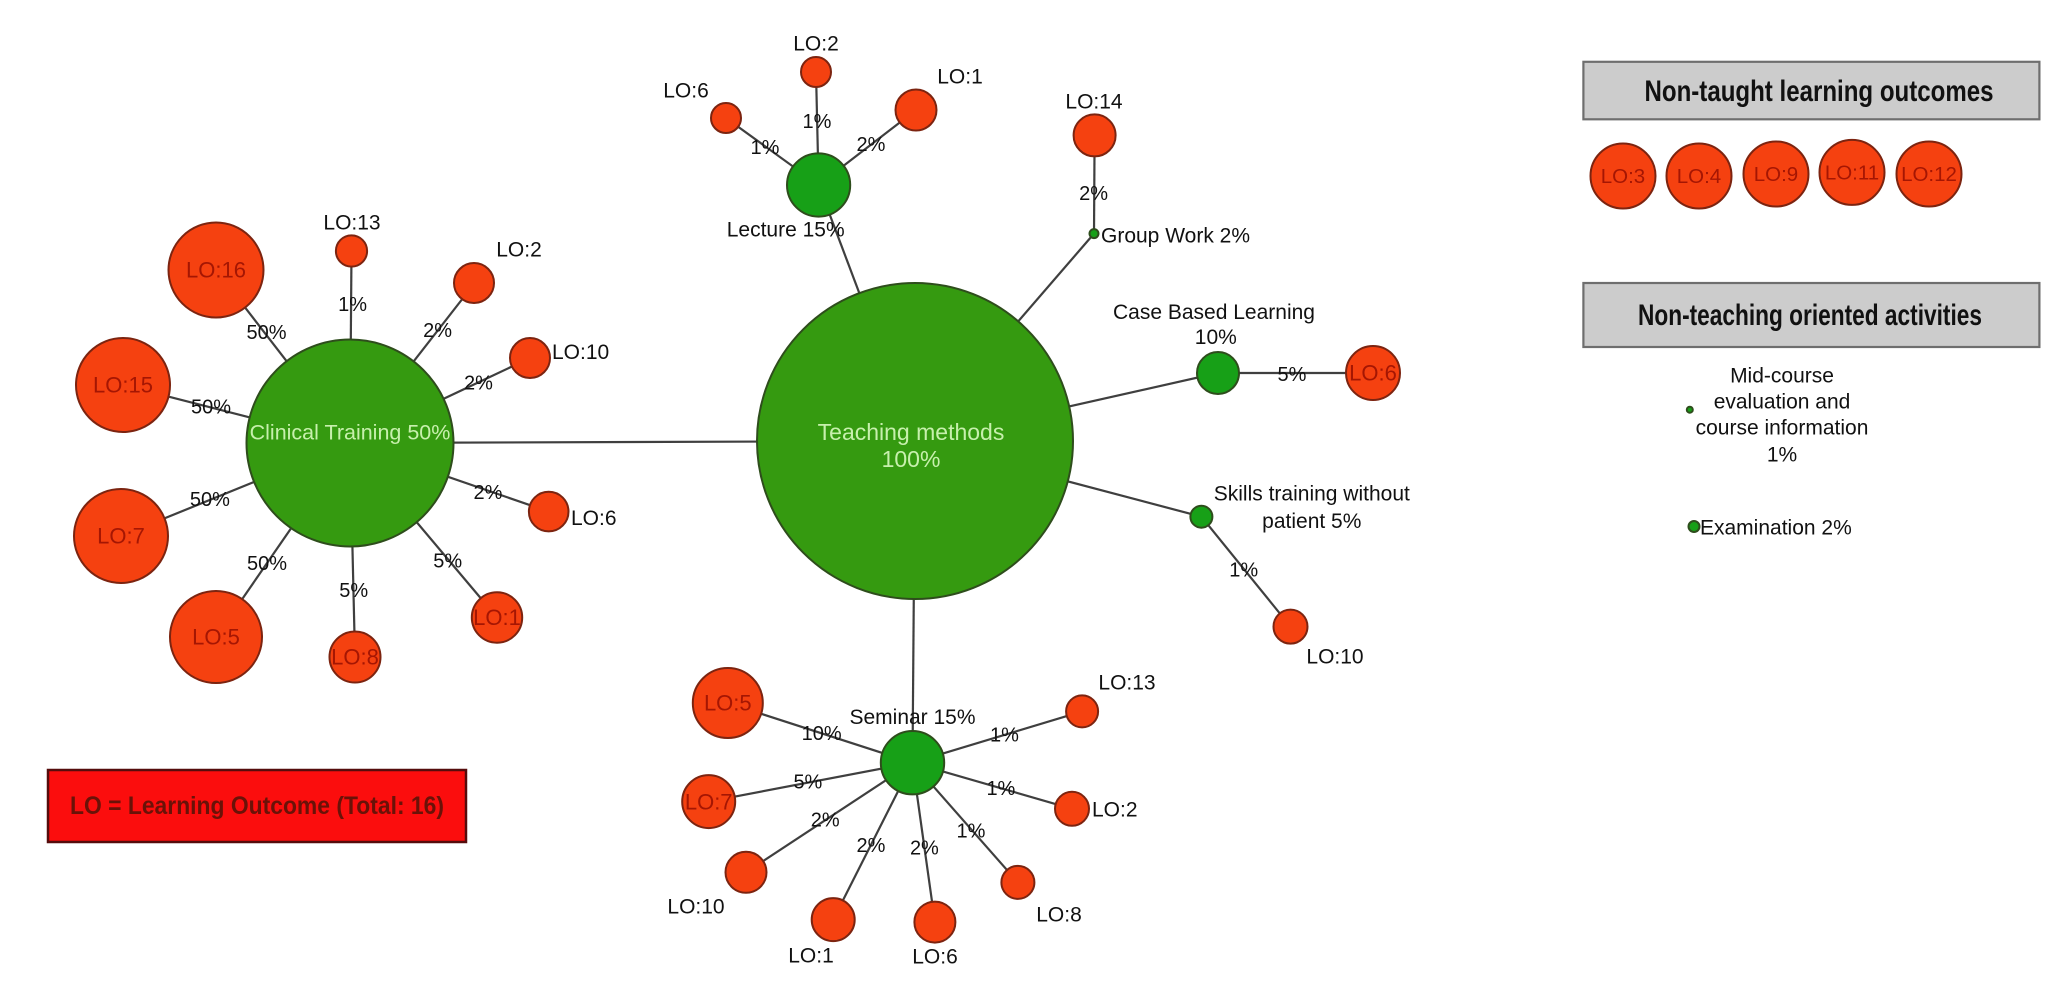 The height and width of the screenshot is (1001, 2059). What do you see at coordinates (1929, 174) in the screenshot?
I see `svg-text: LO:12` at bounding box center [1929, 174].